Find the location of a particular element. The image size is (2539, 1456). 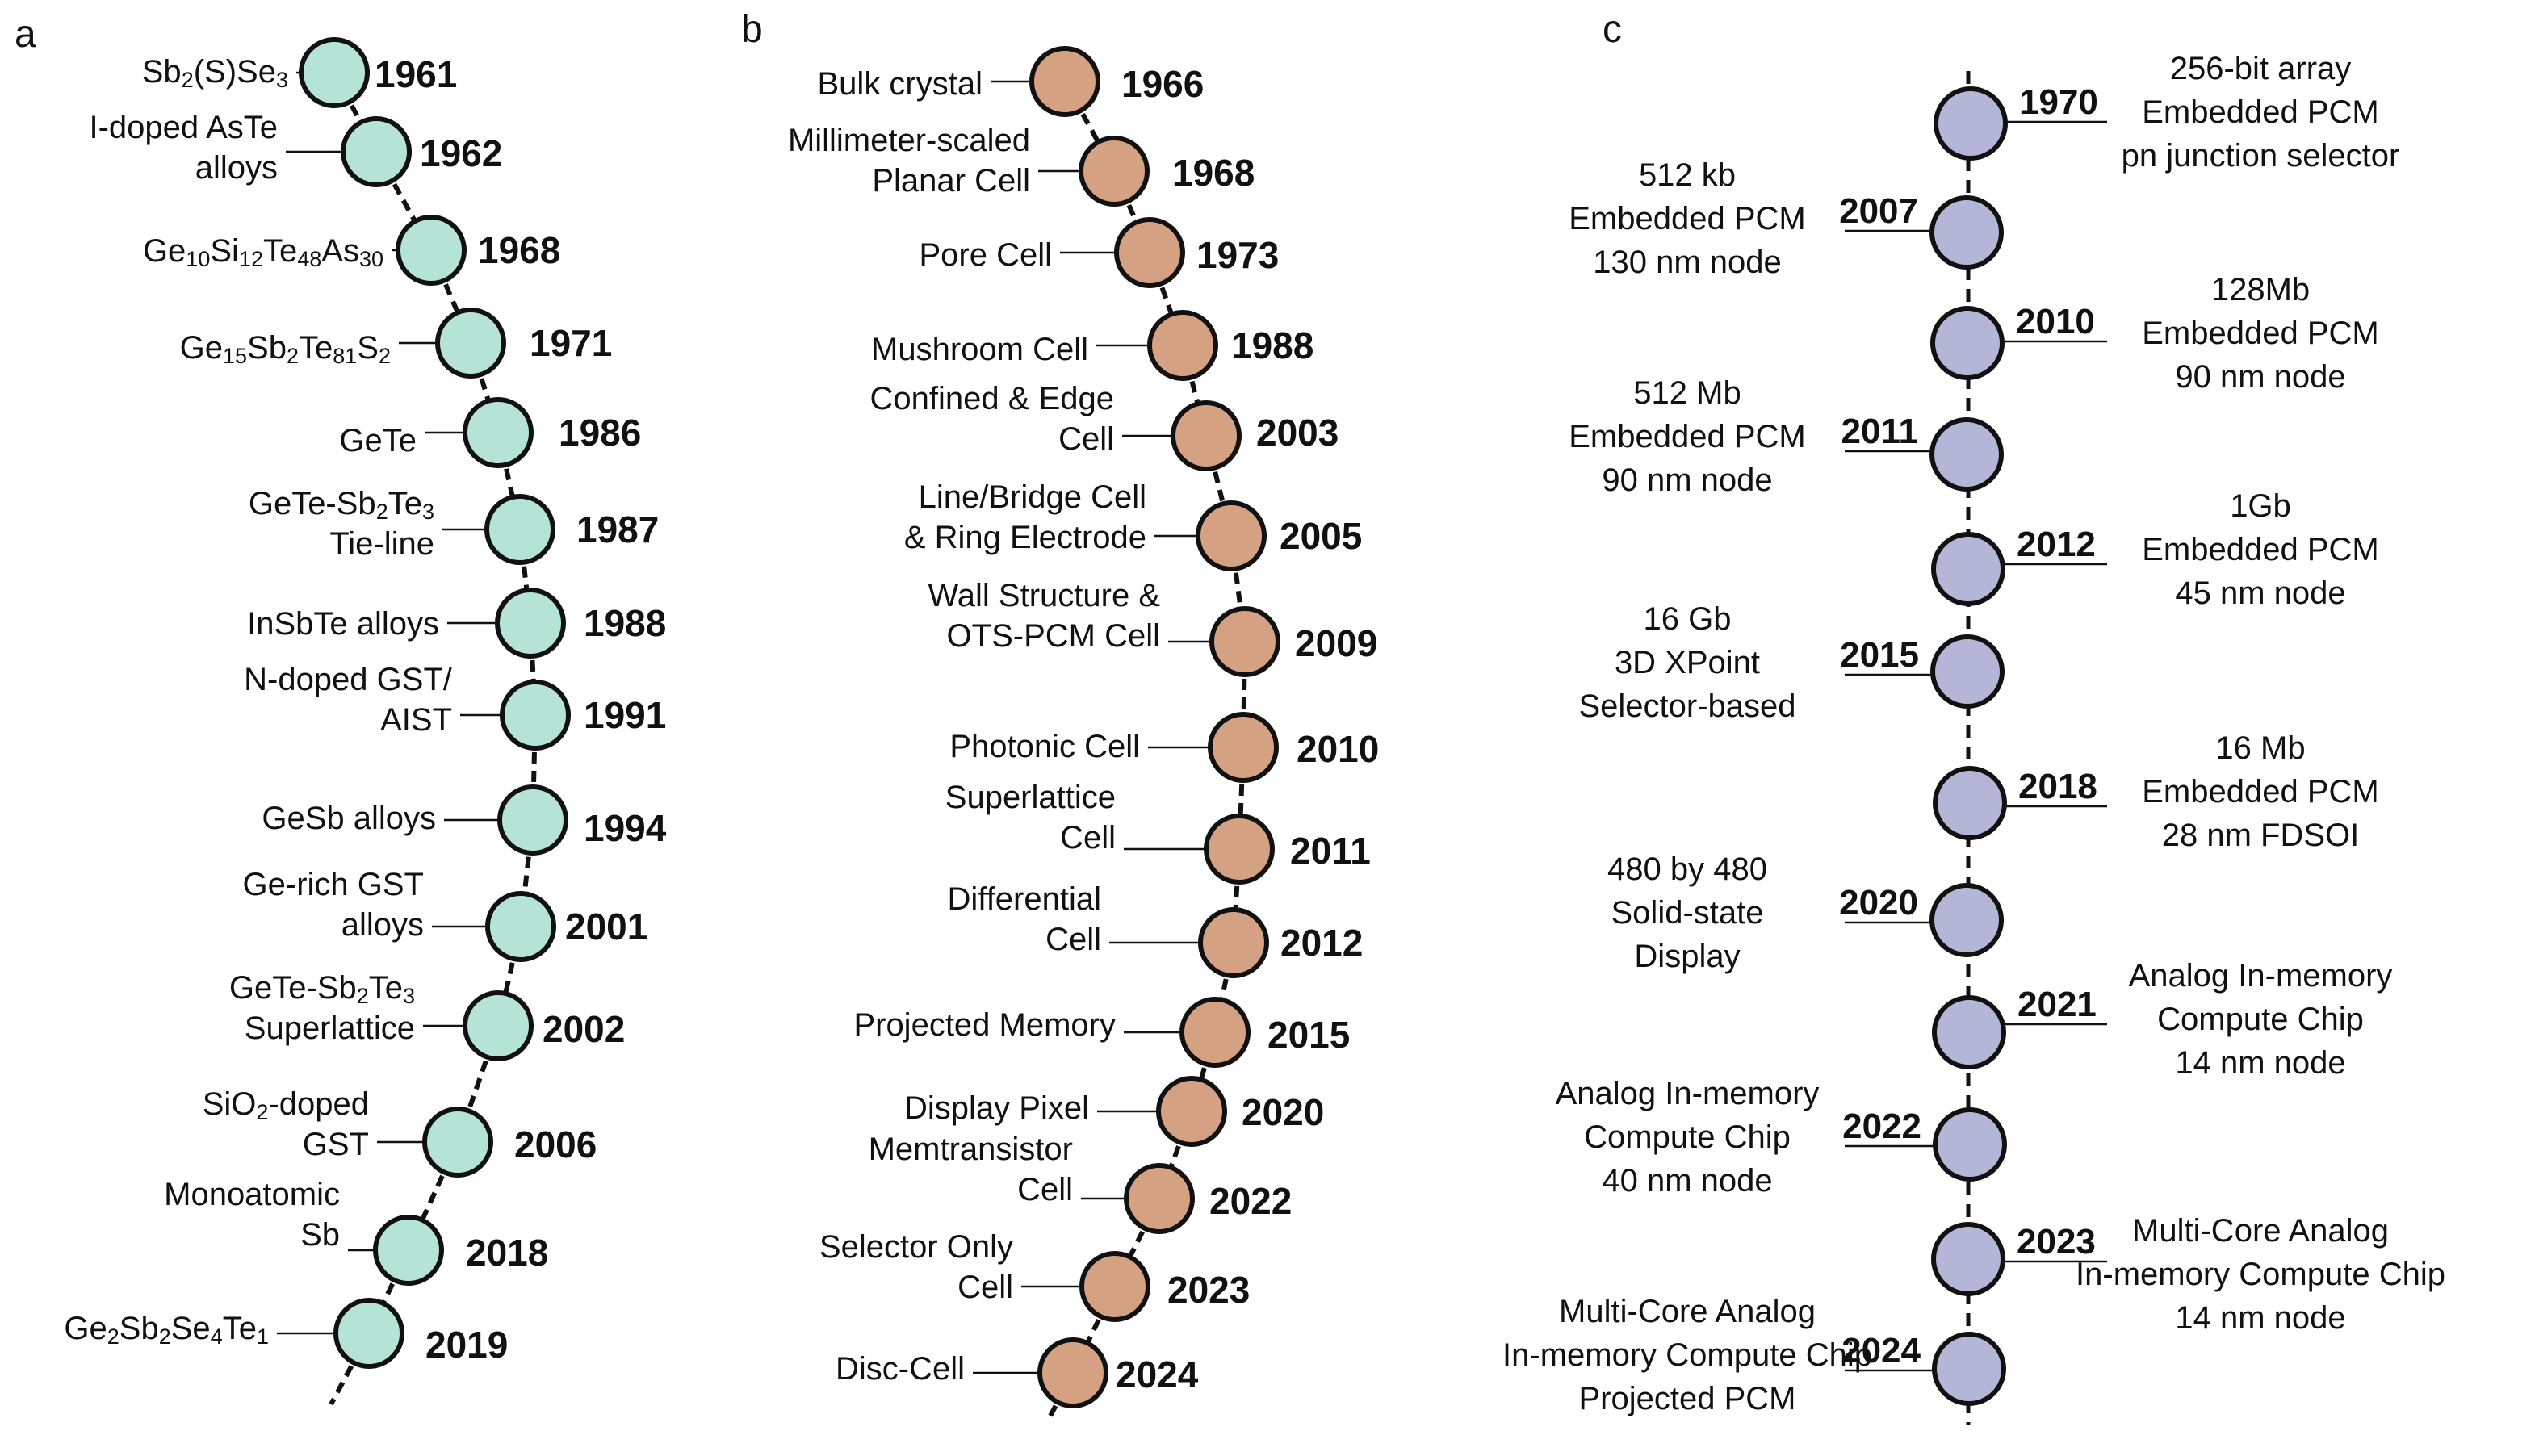

timeline-event-b-2015: 2015 Projected Memory is located at coordinates (1101, 1032).